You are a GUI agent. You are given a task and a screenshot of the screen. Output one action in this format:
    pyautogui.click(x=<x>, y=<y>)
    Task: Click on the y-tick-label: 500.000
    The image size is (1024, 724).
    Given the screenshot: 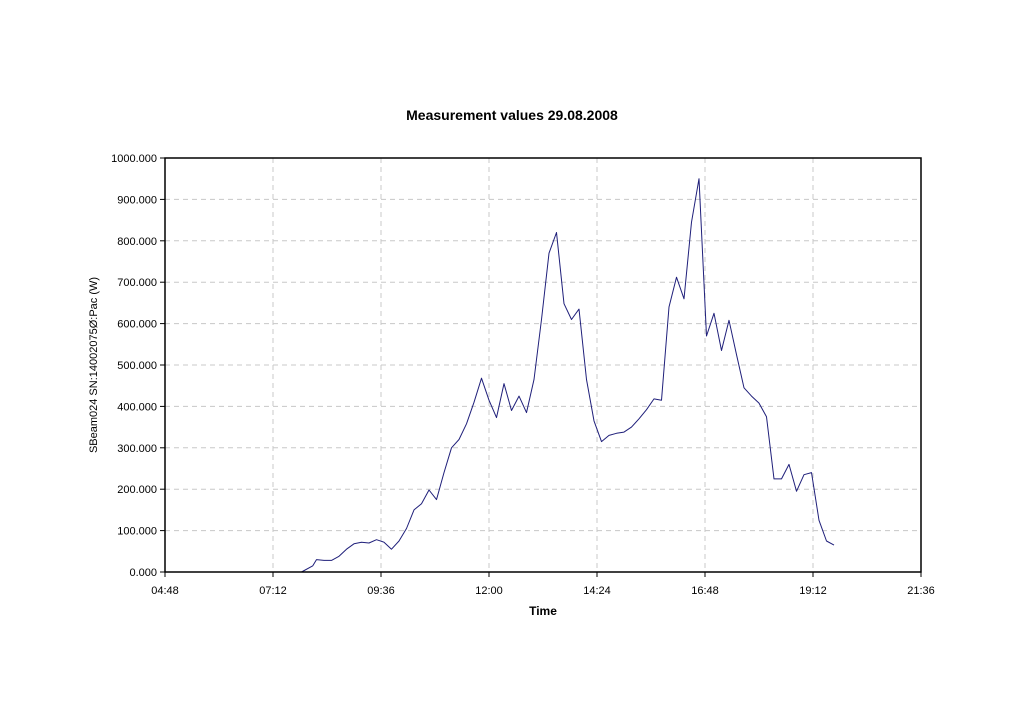 What is the action you would take?
    pyautogui.click(x=137, y=366)
    